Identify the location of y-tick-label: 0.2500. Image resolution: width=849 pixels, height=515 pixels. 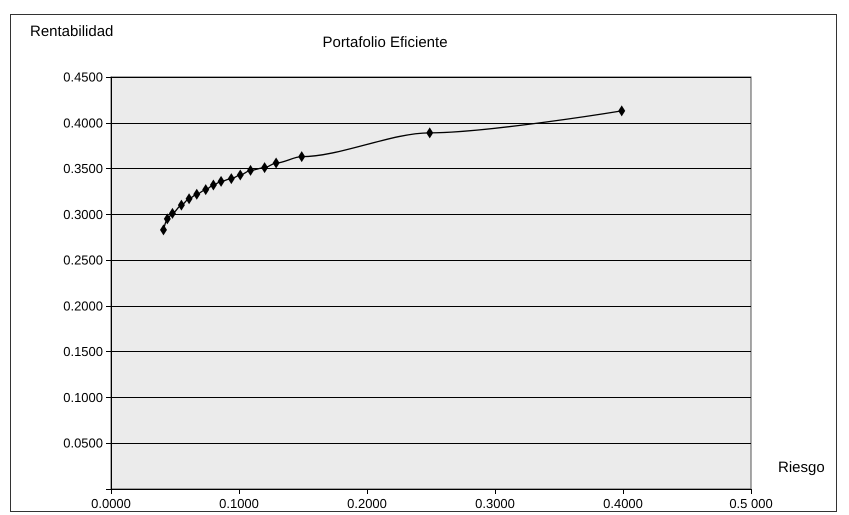
(83, 260).